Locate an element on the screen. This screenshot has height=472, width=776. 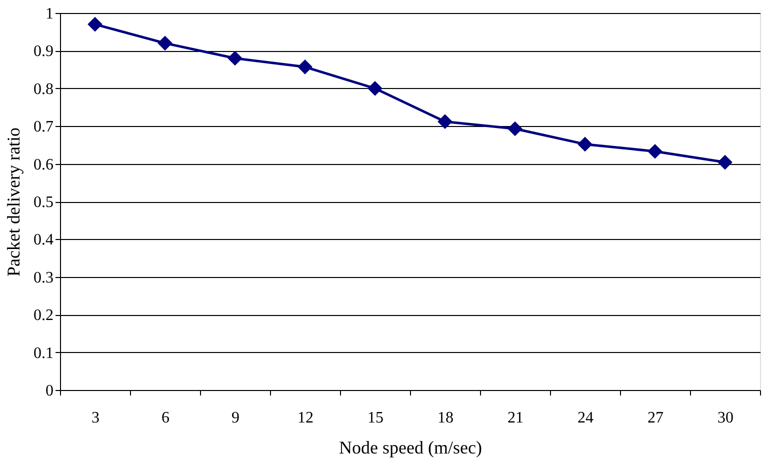
y-tick-label: 0.3 is located at coordinates (44, 277).